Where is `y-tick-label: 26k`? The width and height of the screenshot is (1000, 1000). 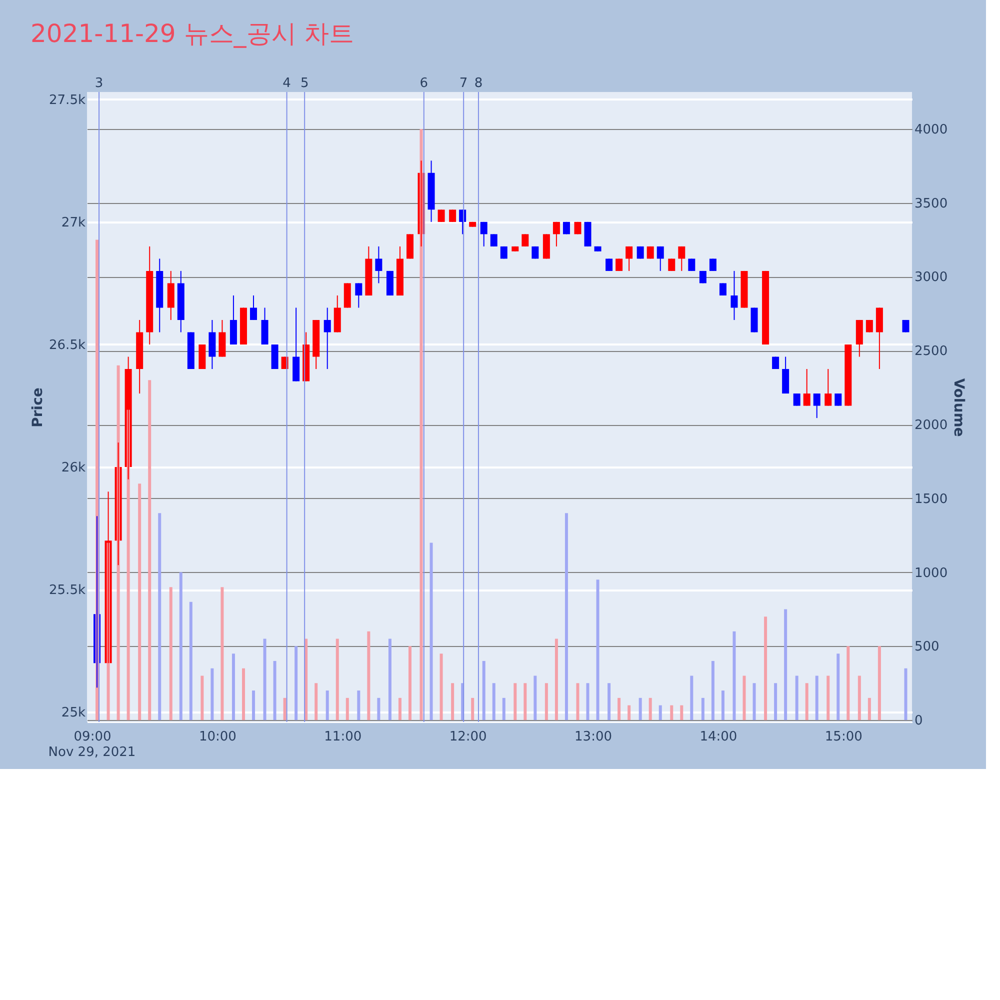 y-tick-label: 26k is located at coordinates (73, 468).